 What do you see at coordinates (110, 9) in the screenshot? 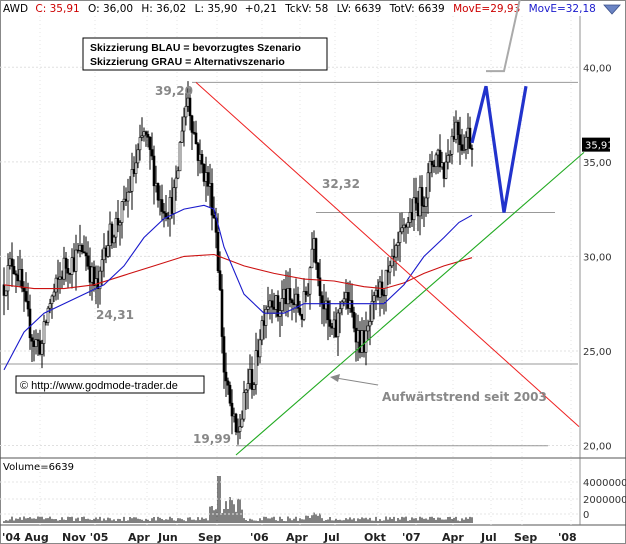
I see `header-open: O: 36,00` at bounding box center [110, 9].